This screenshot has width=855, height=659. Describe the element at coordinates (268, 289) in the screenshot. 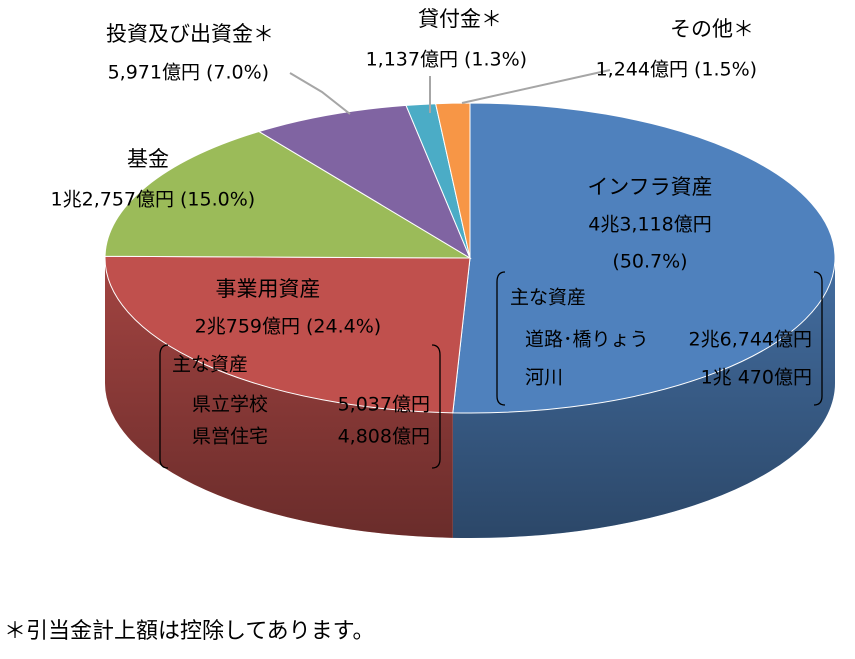

I see `category-label: 事業用資産` at that location.